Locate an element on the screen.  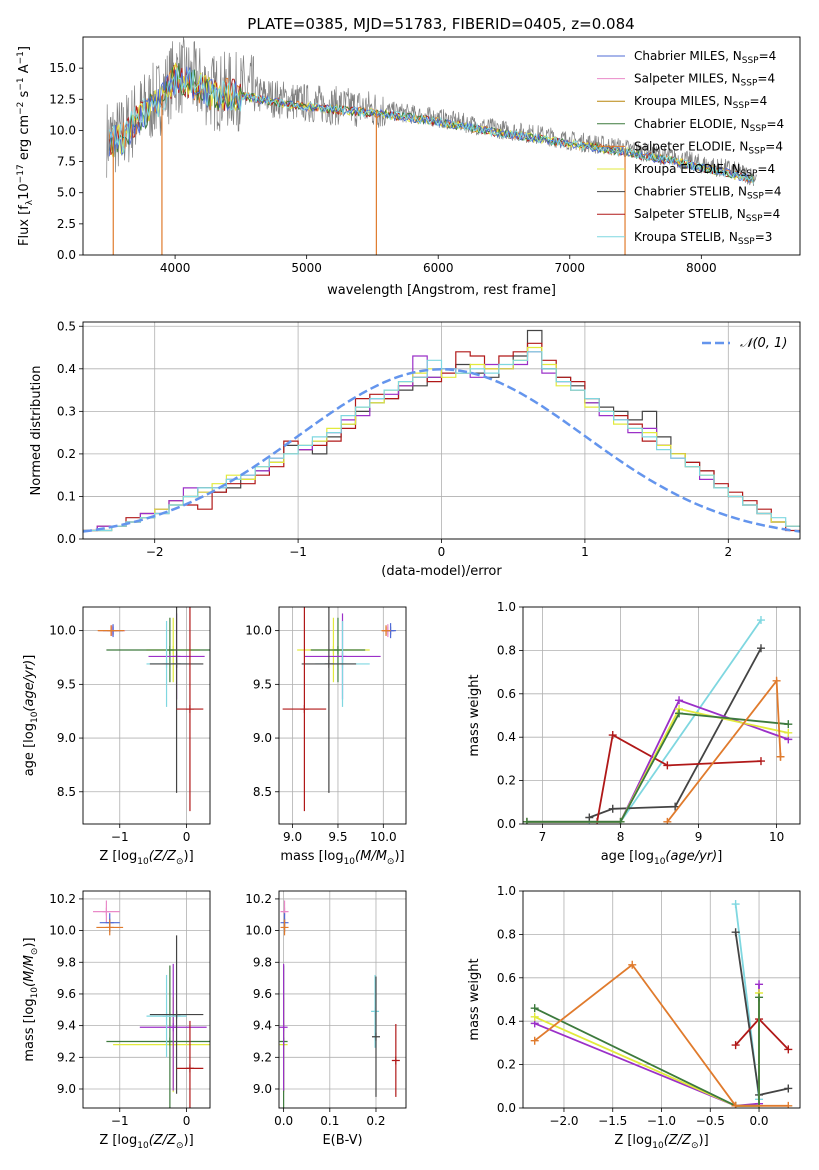
tick-label-x: 0.2 is located at coordinates (375, 1121).